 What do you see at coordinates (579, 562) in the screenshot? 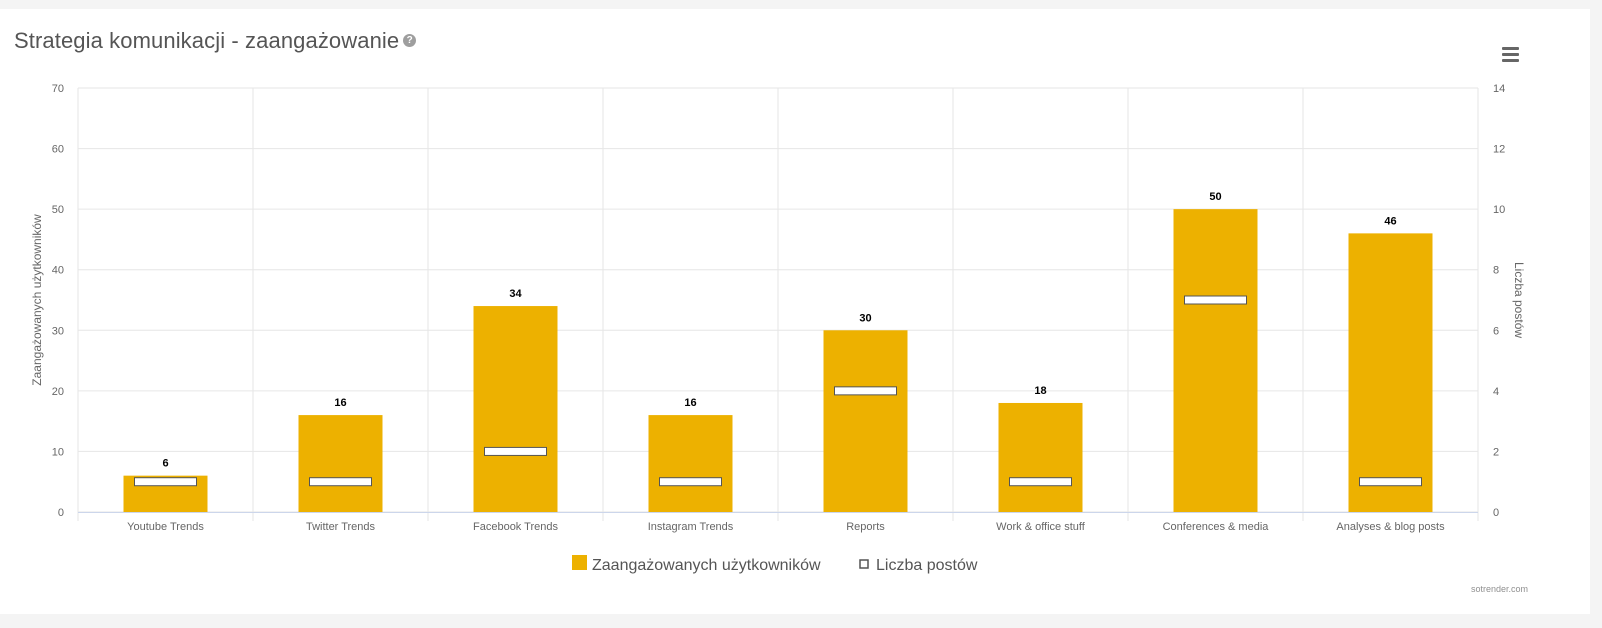
I see `legend-swatch-engaged` at bounding box center [579, 562].